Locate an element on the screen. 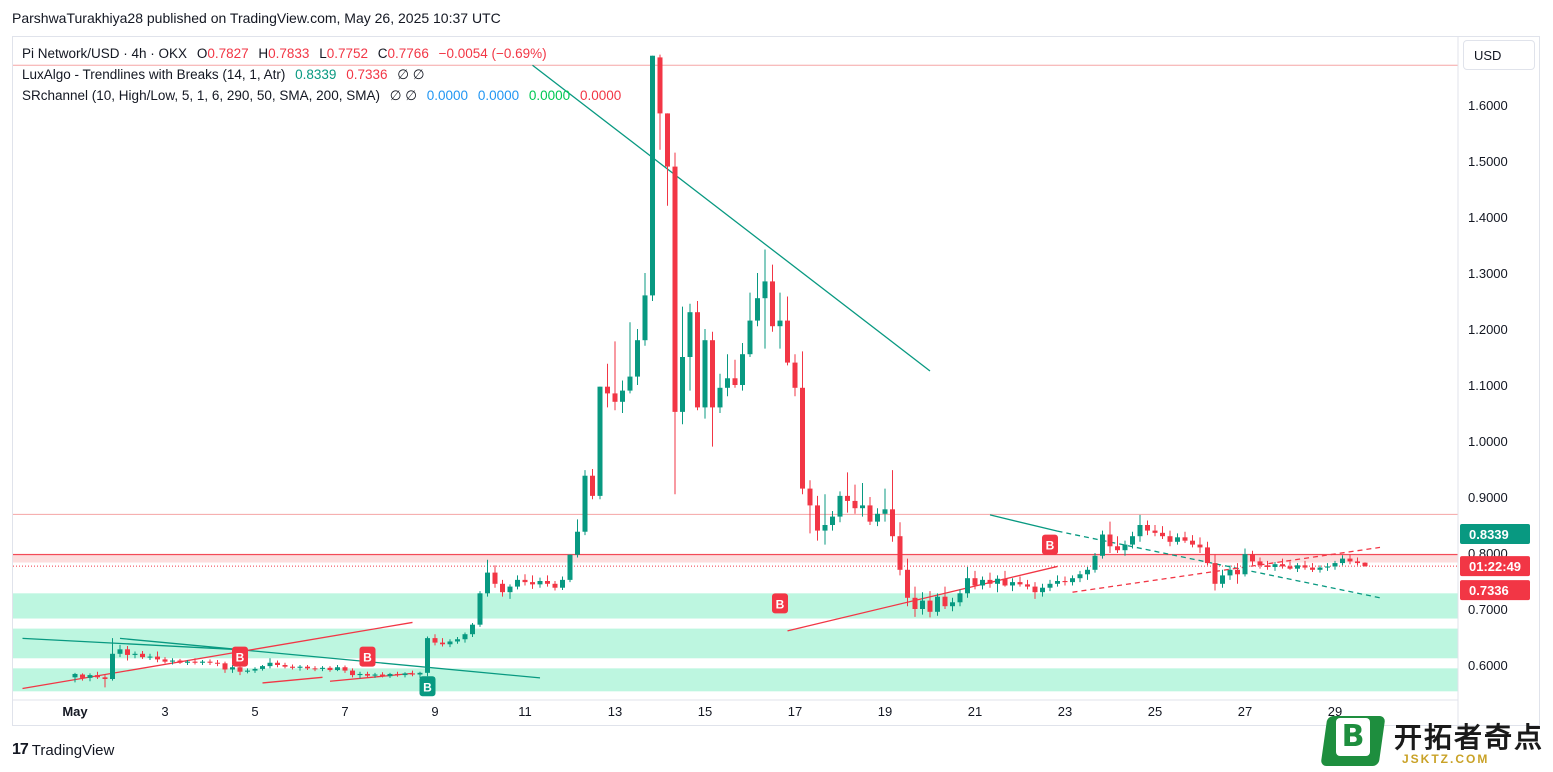 This screenshot has height=772, width=1553. srchannel-value-2: 0.0000 is located at coordinates (498, 95).